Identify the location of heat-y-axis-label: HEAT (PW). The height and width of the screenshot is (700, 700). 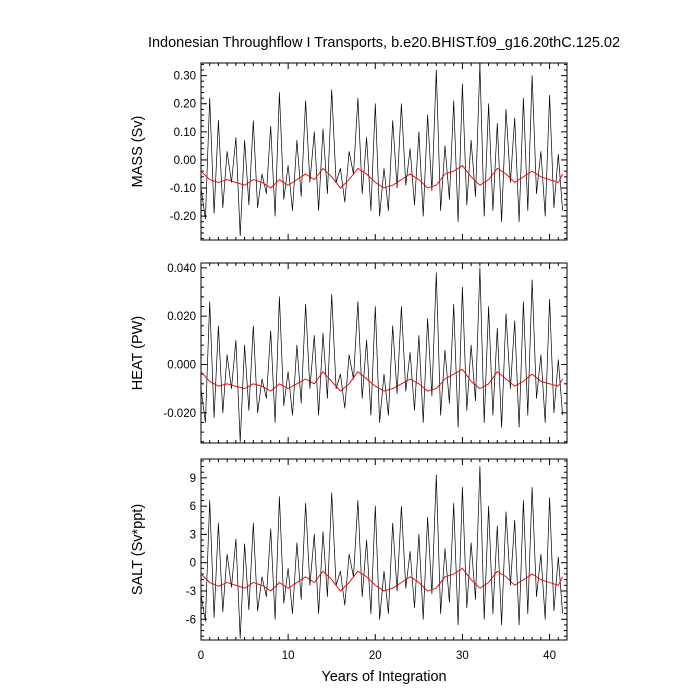
(138, 353).